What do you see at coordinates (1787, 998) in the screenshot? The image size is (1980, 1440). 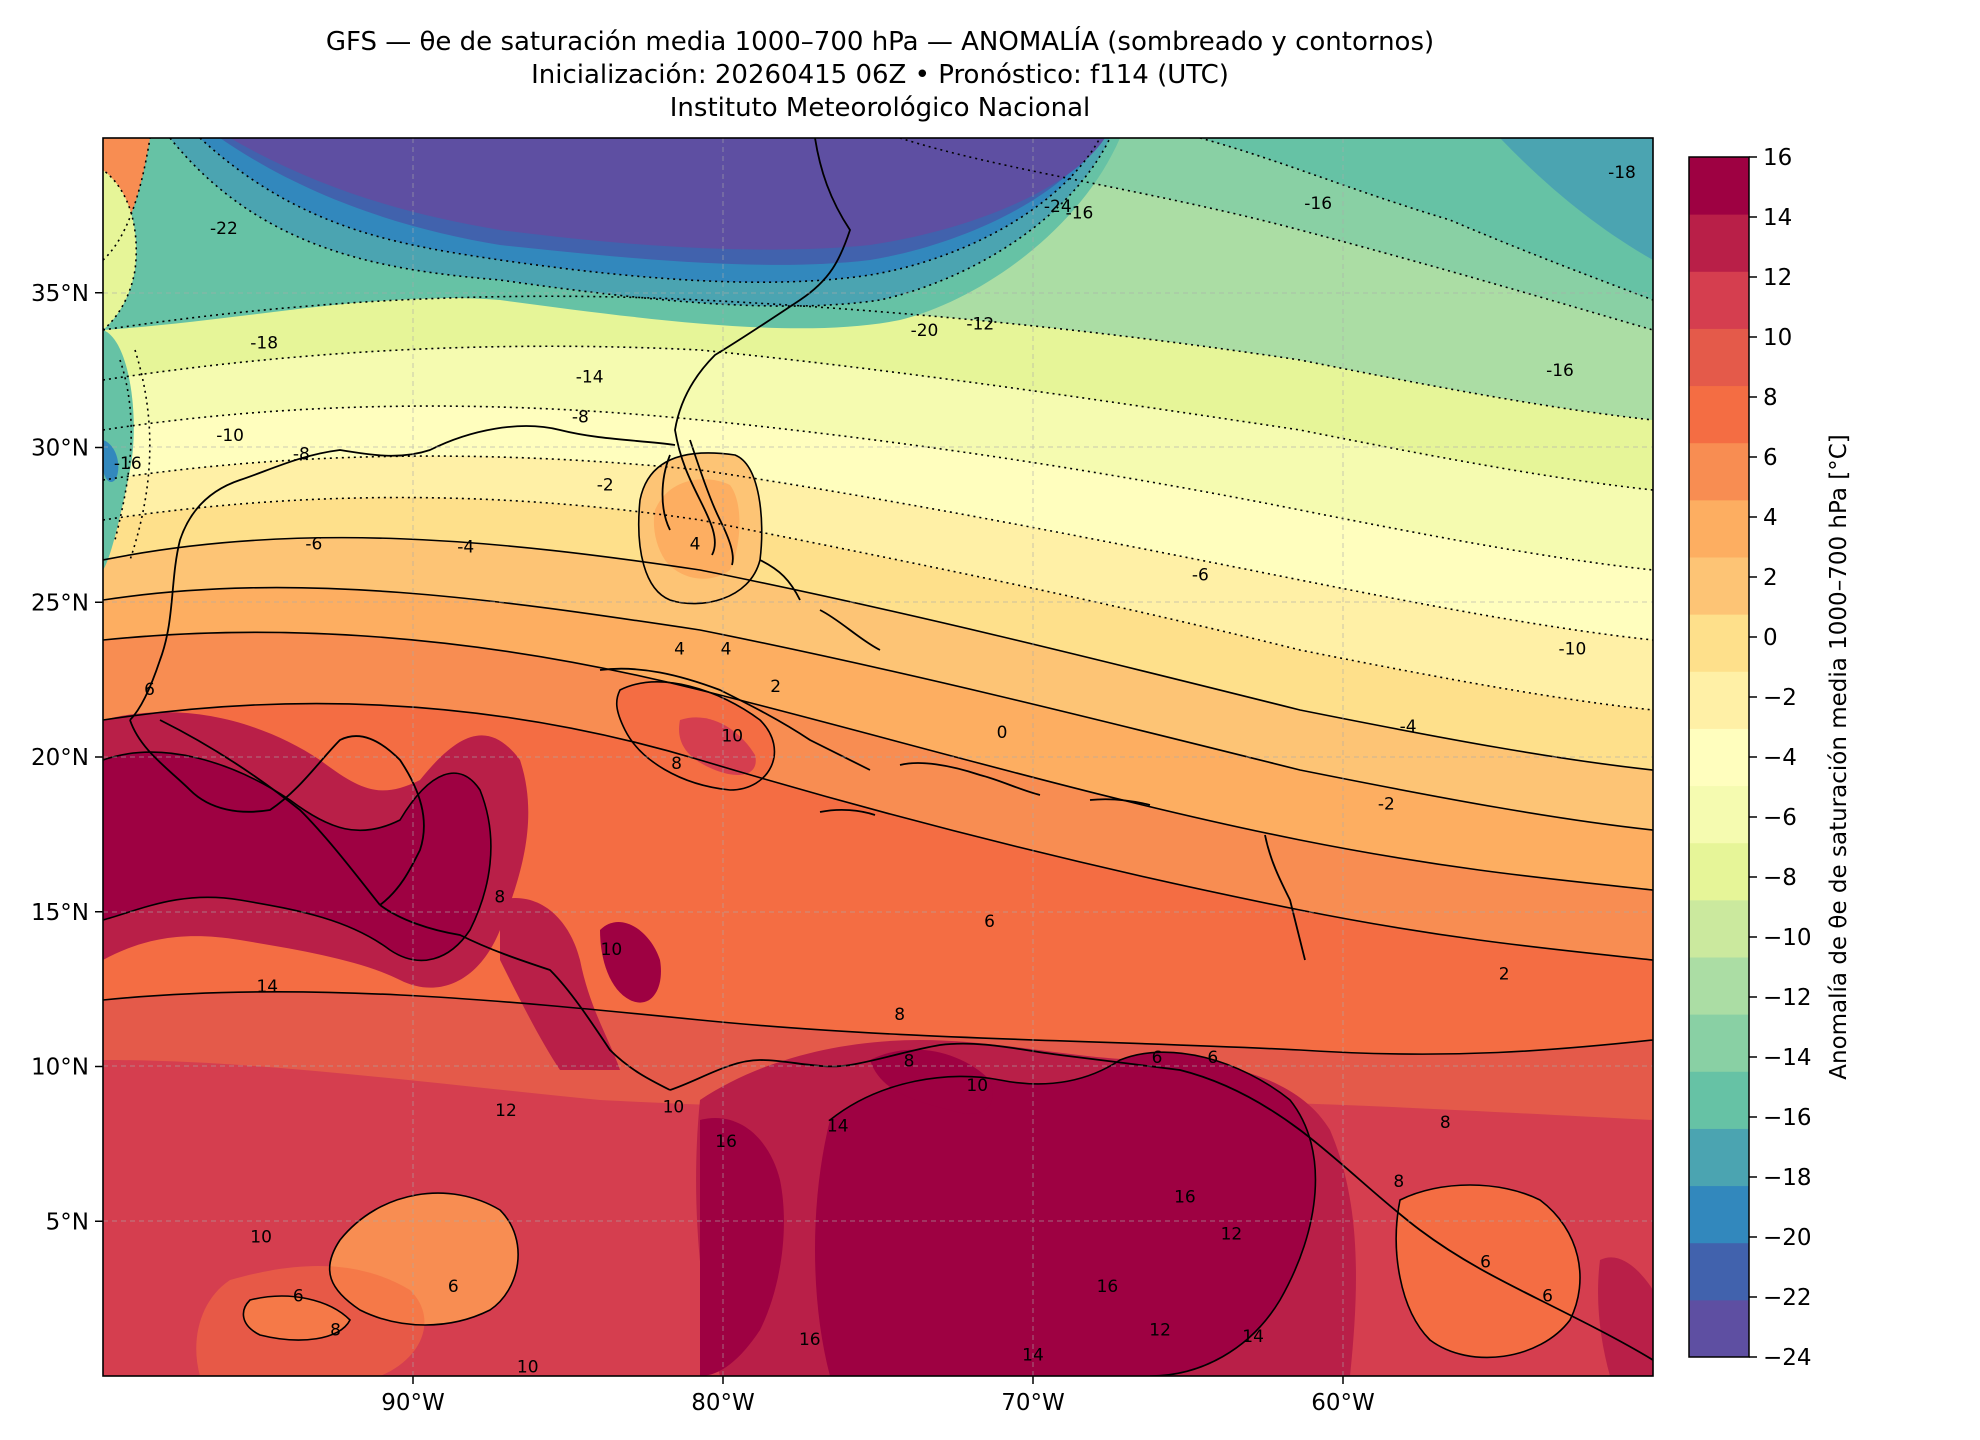 I see `colorbar-tick-label: −12` at bounding box center [1787, 998].